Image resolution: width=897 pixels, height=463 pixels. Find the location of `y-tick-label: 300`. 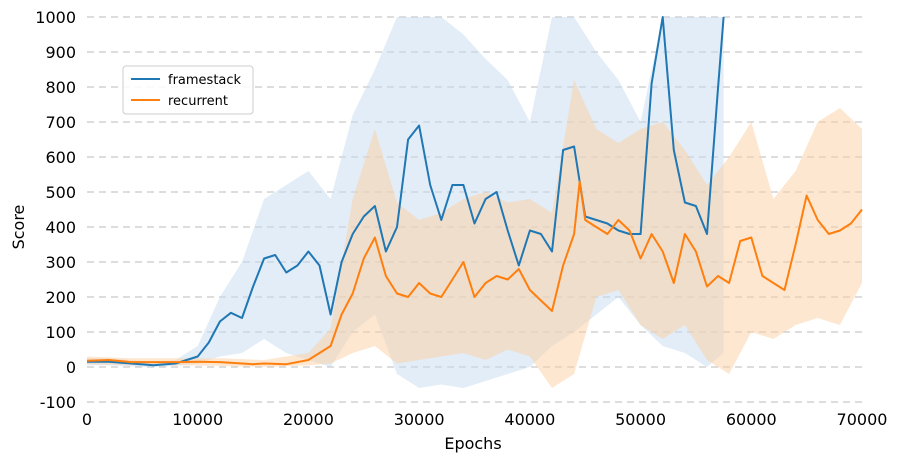

y-tick-label: 300 is located at coordinates (60, 262).